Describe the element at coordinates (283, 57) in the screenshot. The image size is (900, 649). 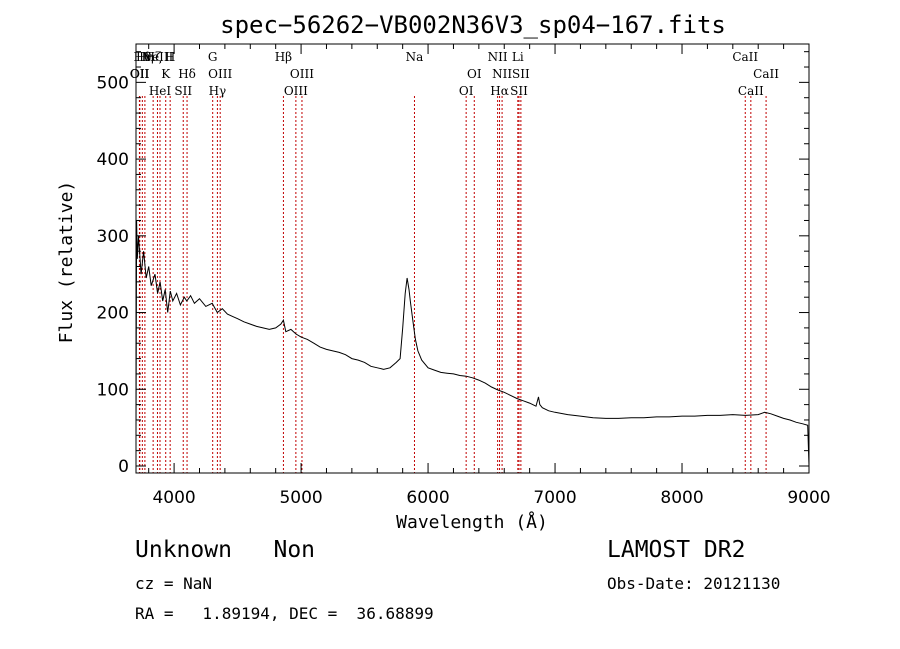
I see `line-label: Hβ` at that location.